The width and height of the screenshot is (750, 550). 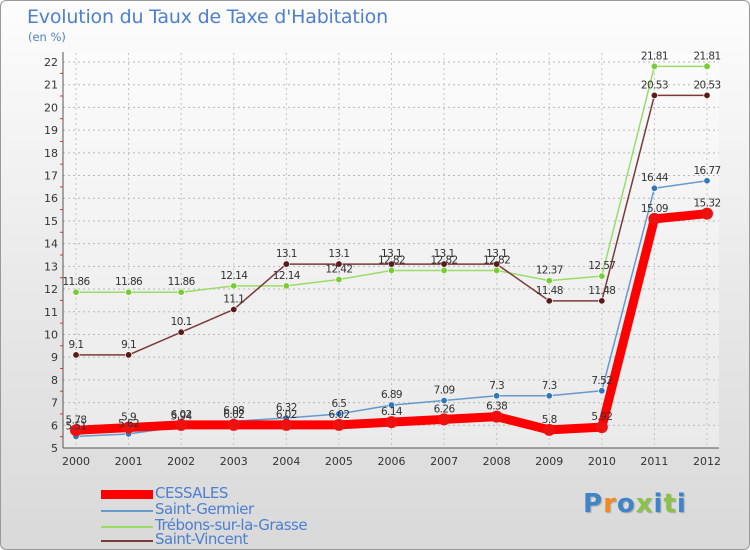 I want to click on y-tick-label: 18, so click(x=51, y=153).